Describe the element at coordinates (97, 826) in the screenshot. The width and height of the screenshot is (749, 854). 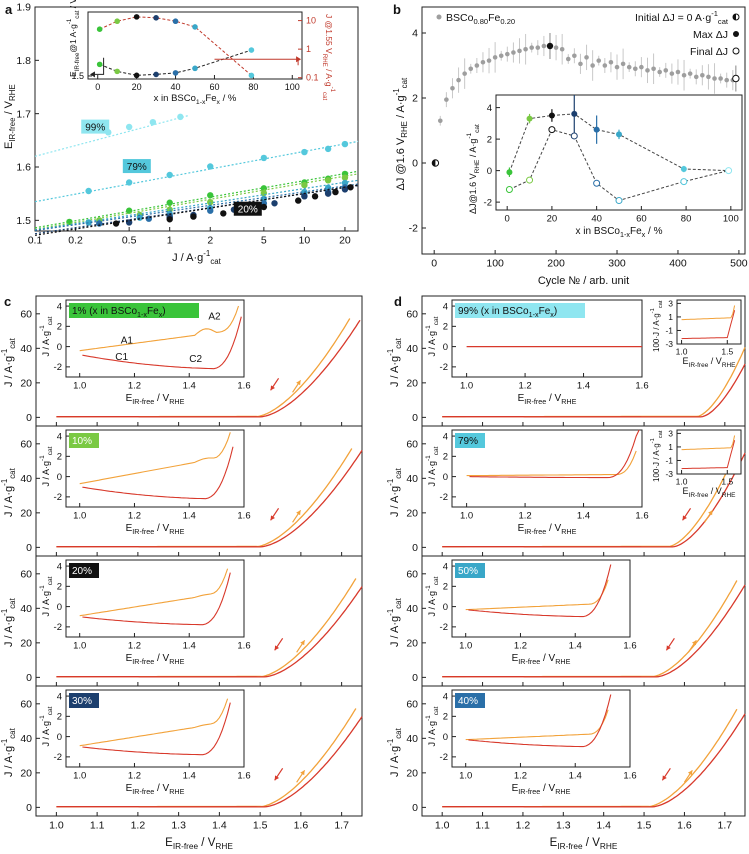
I see `cv-x-tick-label: 1.1` at that location.